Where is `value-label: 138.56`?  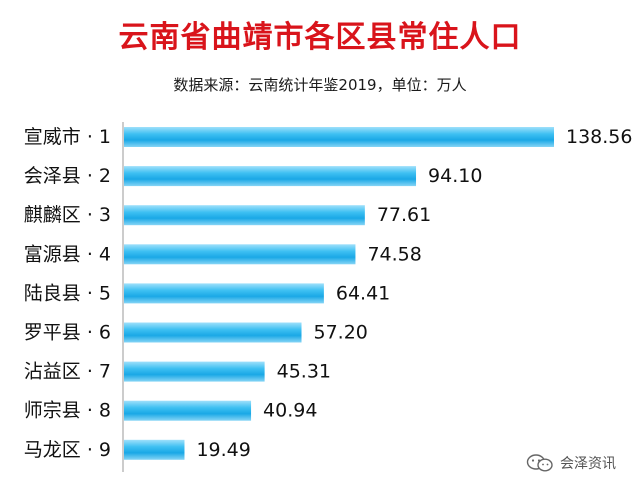 value-label: 138.56 is located at coordinates (599, 137).